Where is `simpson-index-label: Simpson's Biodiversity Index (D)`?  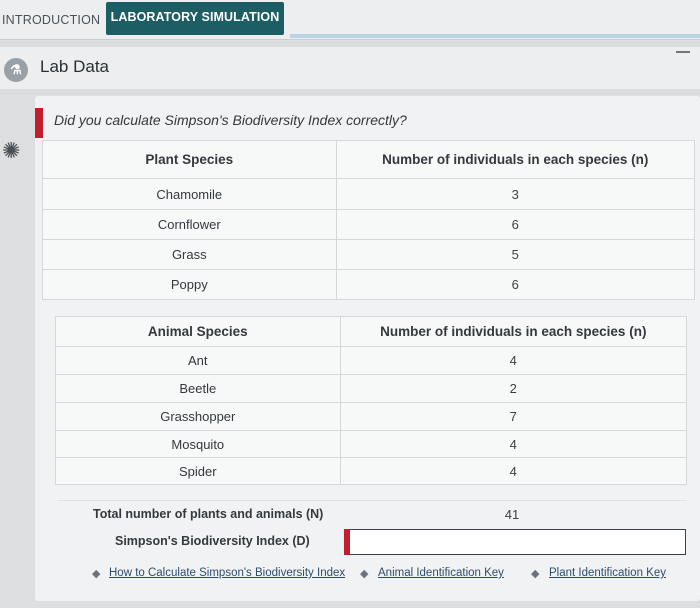
simpson-index-label: Simpson's Biodiversity Index (D) is located at coordinates (212, 541).